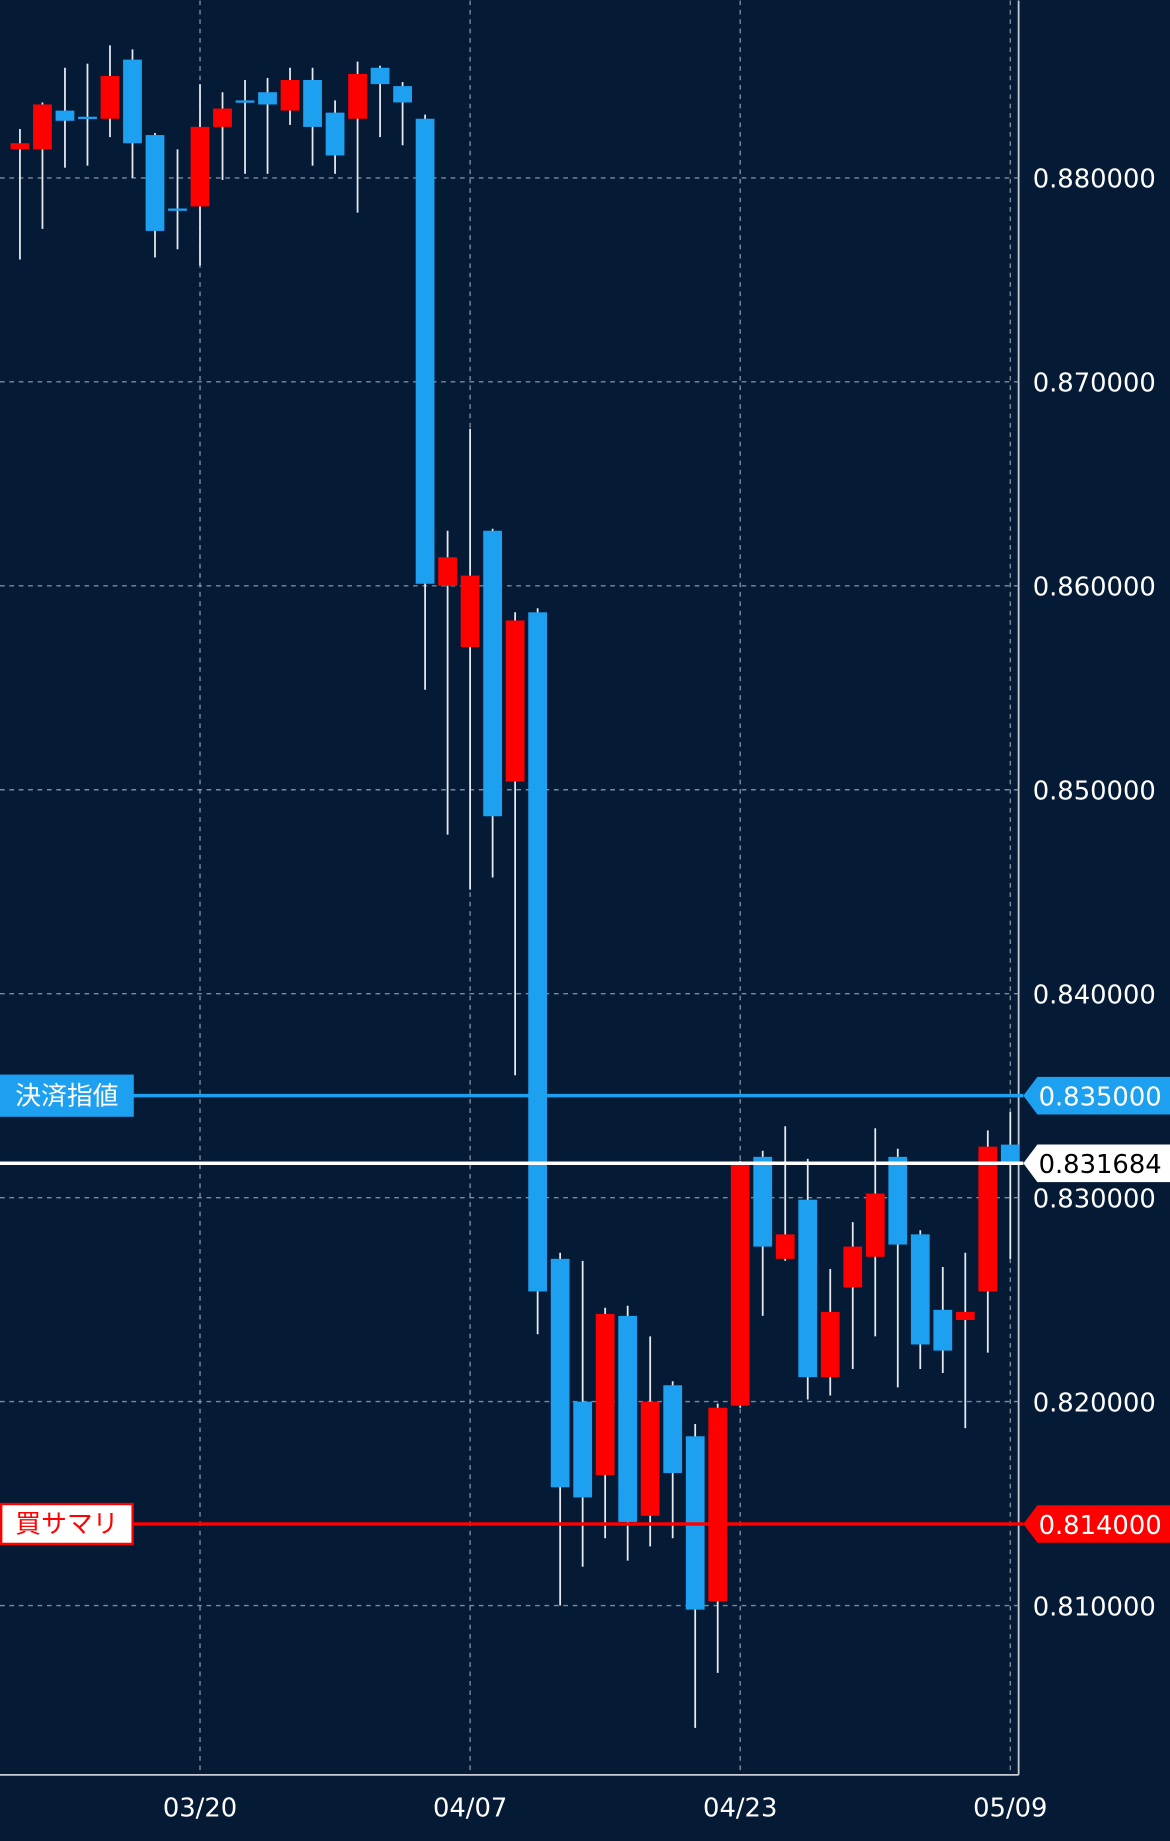 This screenshot has width=1170, height=1841. What do you see at coordinates (1094, 180) in the screenshot?
I see `y-tick-label: 0.880000` at bounding box center [1094, 180].